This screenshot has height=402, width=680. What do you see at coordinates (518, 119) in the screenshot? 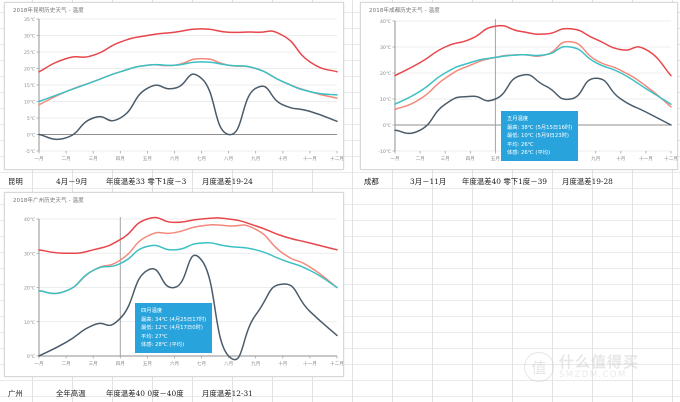
I see `tooltip-title: 五月温度` at bounding box center [518, 119].